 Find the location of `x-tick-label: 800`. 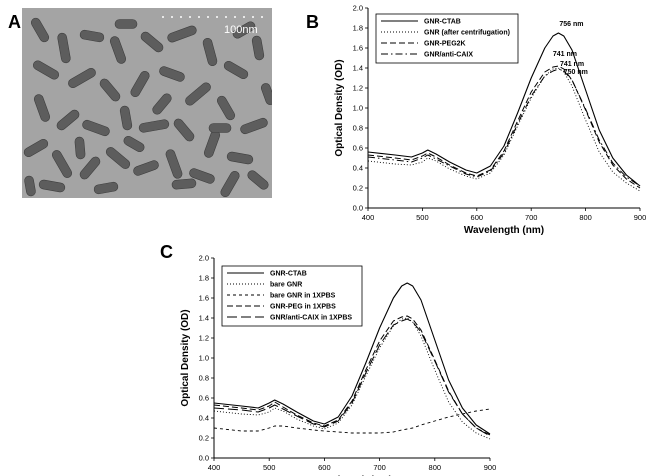

x-tick-label: 800 is located at coordinates (585, 217).